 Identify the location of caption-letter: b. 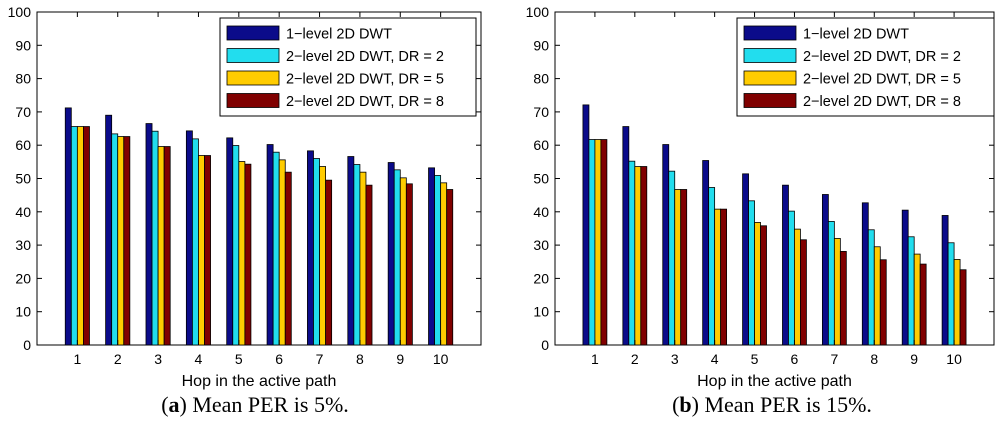
(685, 404).